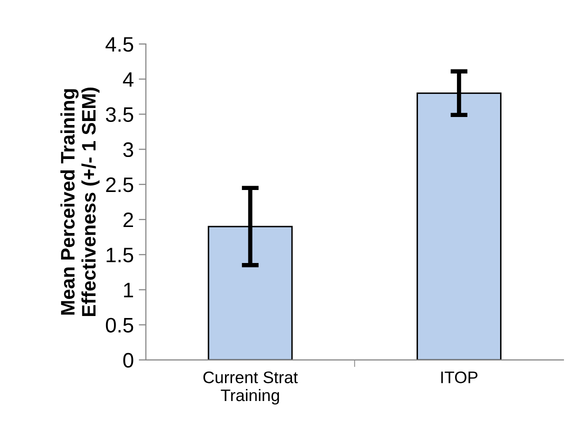 This screenshot has width=572, height=440. Describe the element at coordinates (250, 388) in the screenshot. I see `x-tick-label: Current Strat Training` at that location.